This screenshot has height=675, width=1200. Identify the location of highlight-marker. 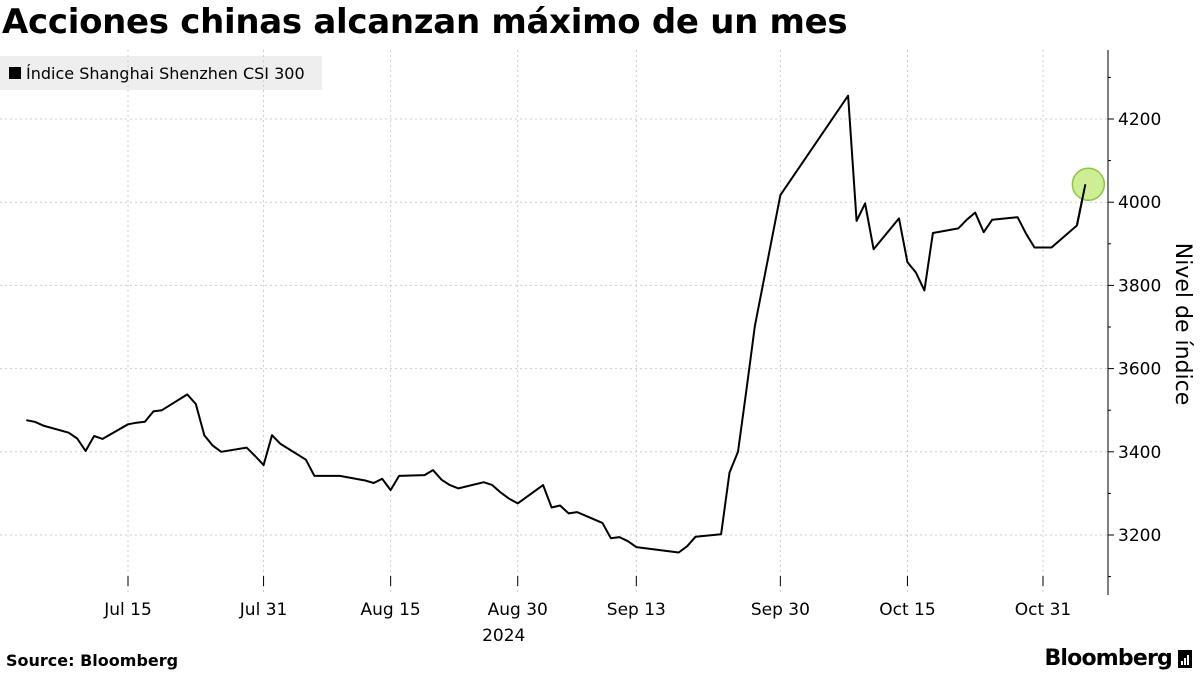
(1088, 184).